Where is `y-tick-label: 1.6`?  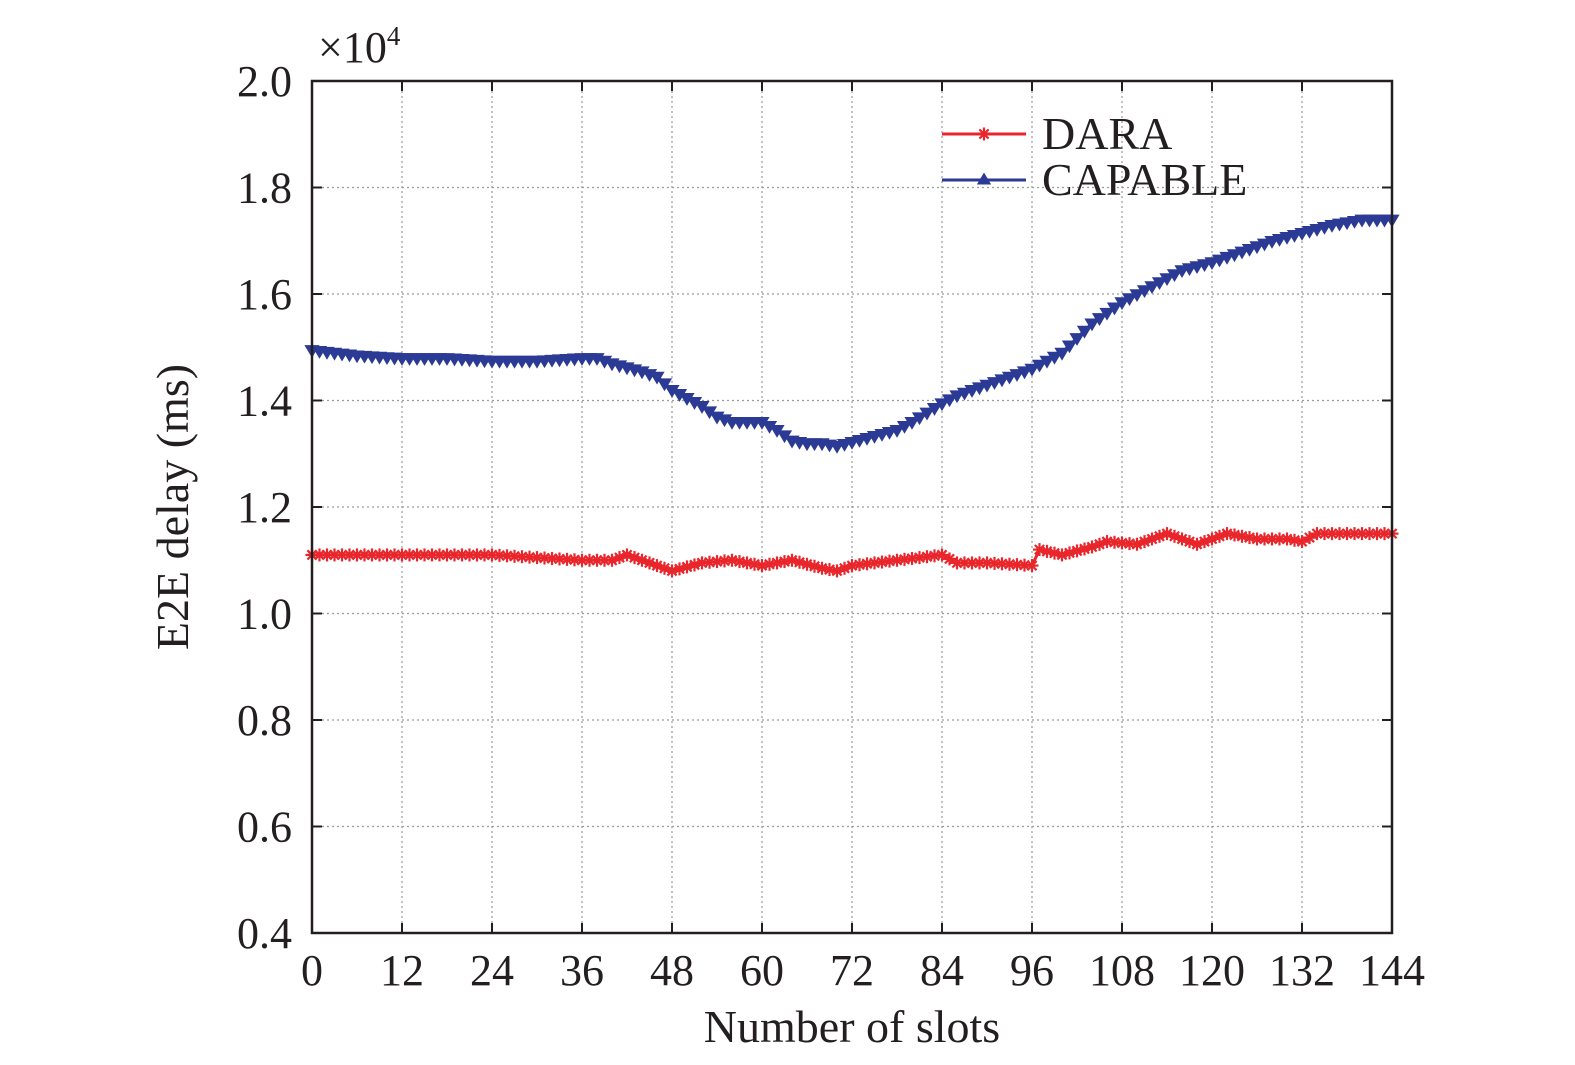
y-tick-label: 1.6 is located at coordinates (264, 294).